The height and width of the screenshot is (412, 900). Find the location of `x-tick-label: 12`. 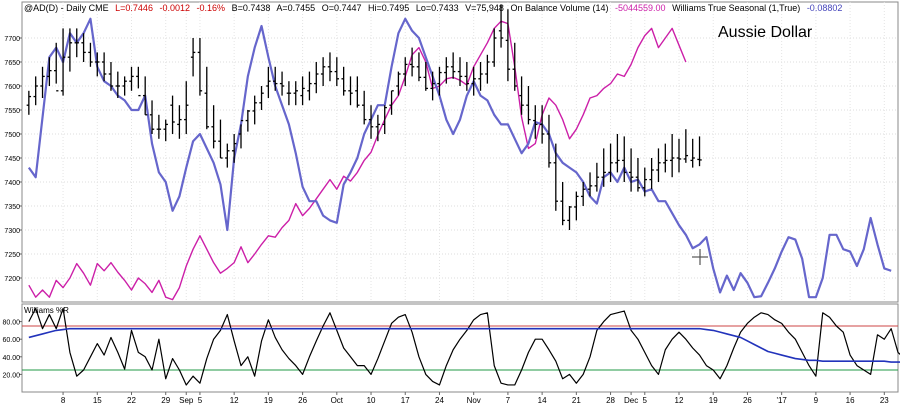

x-tick-label: 12 is located at coordinates (234, 400).